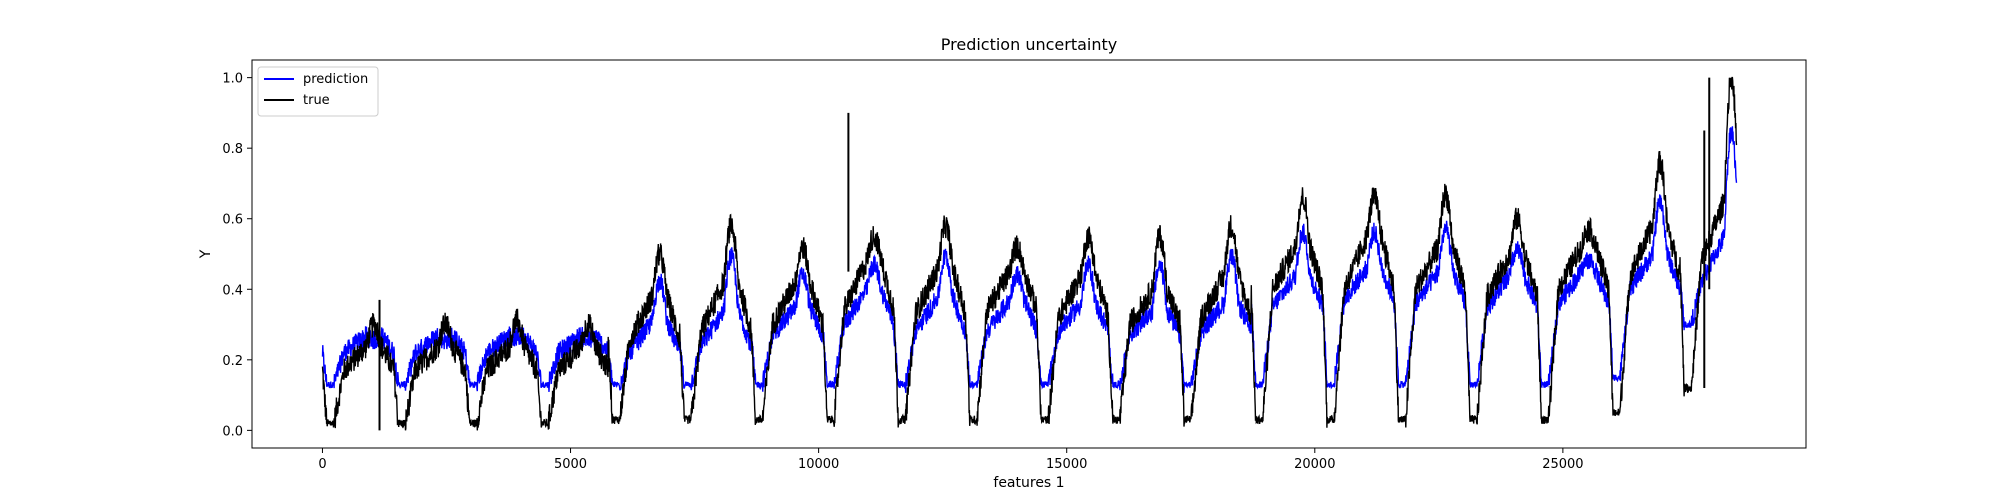 The image size is (2000, 500). Describe the element at coordinates (818, 464) in the screenshot. I see `x-tick-label: 10000` at that location.